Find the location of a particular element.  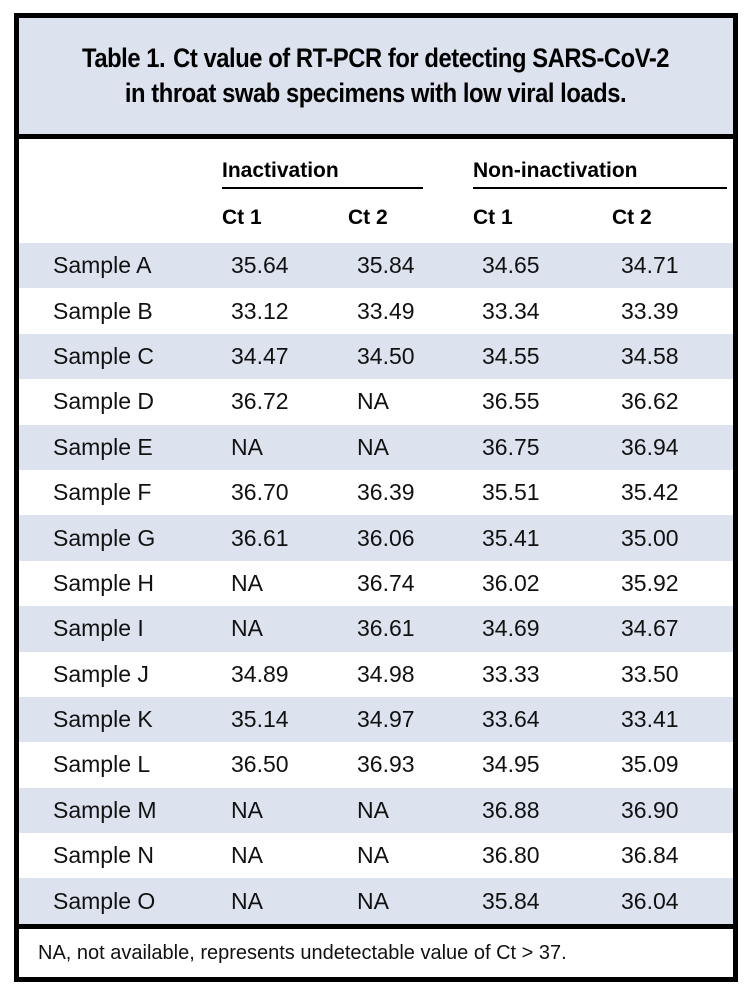

ct-value-cell: 33.41 is located at coordinates (650, 719).